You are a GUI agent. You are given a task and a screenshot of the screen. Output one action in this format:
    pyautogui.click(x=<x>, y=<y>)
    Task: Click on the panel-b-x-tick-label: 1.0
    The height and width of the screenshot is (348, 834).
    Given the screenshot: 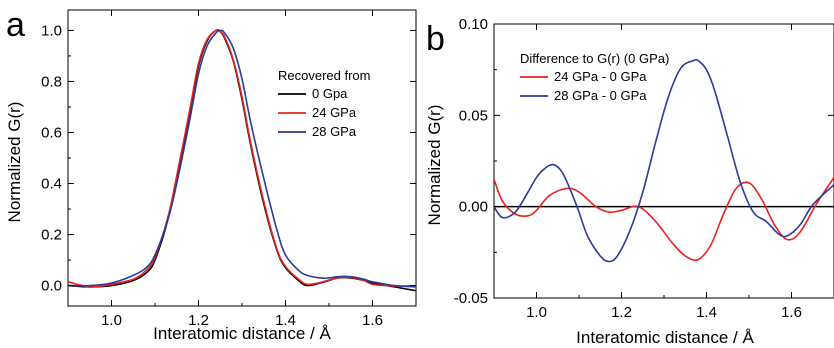 What is the action you would take?
    pyautogui.click(x=536, y=312)
    